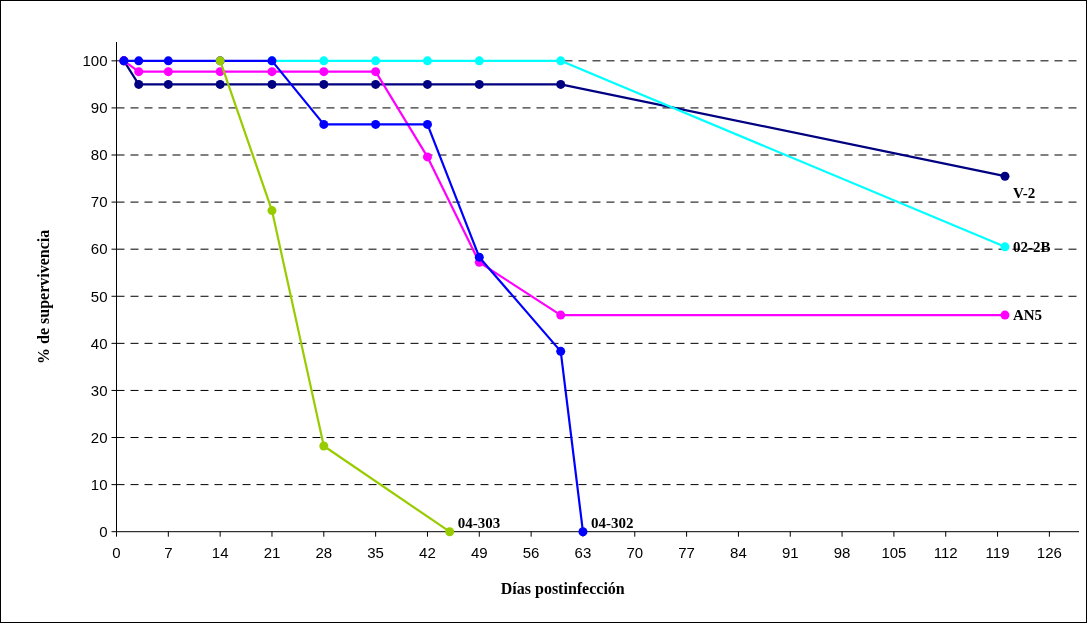 This screenshot has width=1087, height=623. I want to click on x-tick-label: 119, so click(997, 552).